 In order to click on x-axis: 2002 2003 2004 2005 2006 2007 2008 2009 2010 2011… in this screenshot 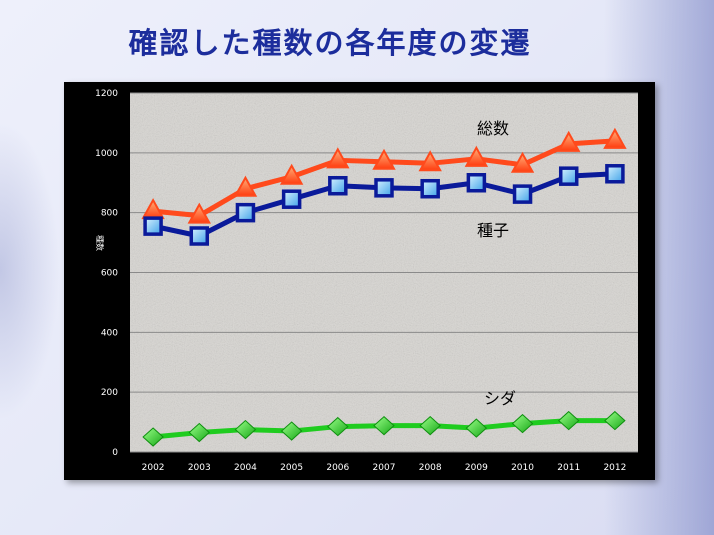, I will do `click(384, 468)`.